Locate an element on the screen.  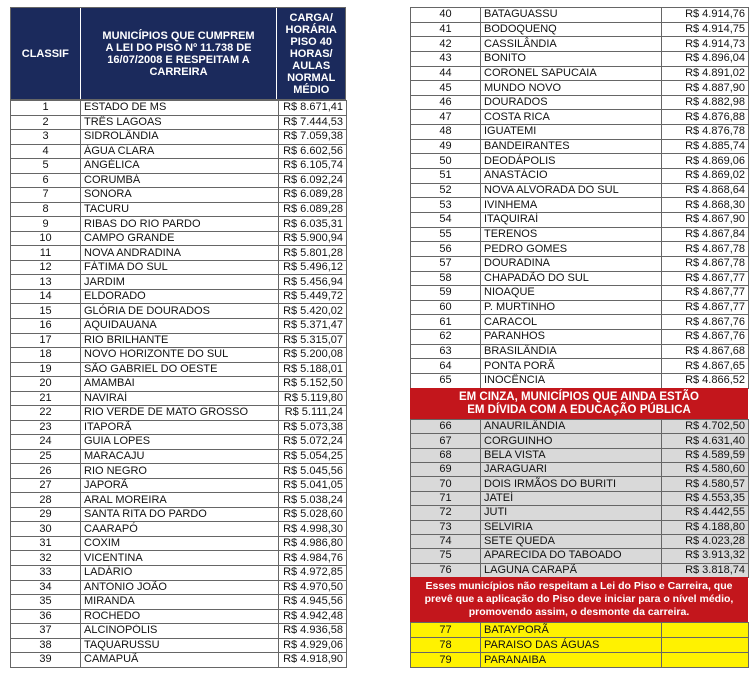
row: 19 SÃO GABRIEL DO OESTE R$ 5.188,01 is located at coordinates (178, 369).